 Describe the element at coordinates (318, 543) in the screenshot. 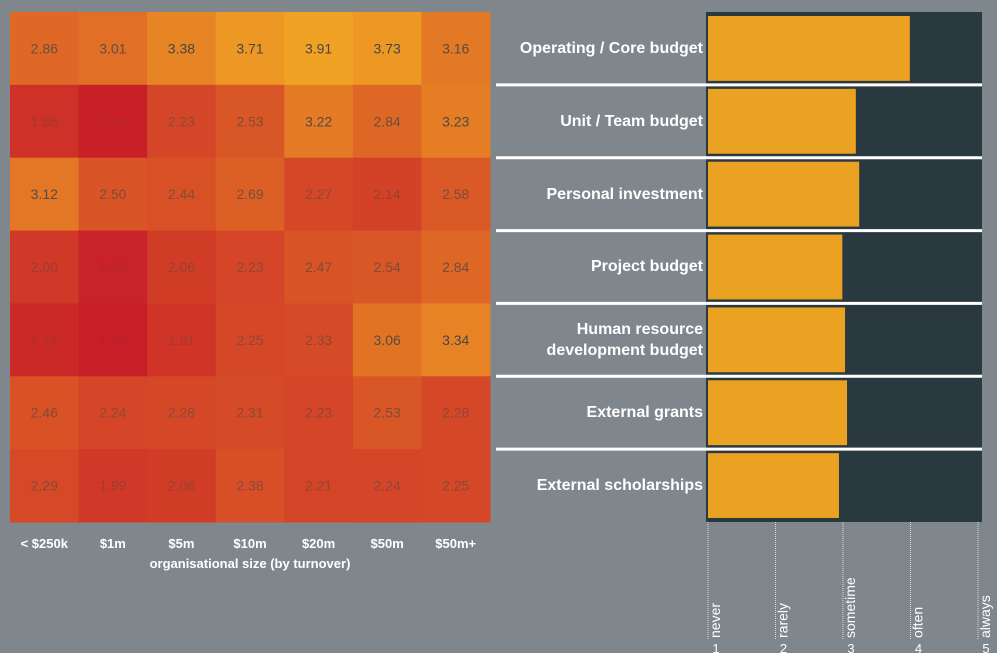

I see `x-tick-label: $20m` at that location.